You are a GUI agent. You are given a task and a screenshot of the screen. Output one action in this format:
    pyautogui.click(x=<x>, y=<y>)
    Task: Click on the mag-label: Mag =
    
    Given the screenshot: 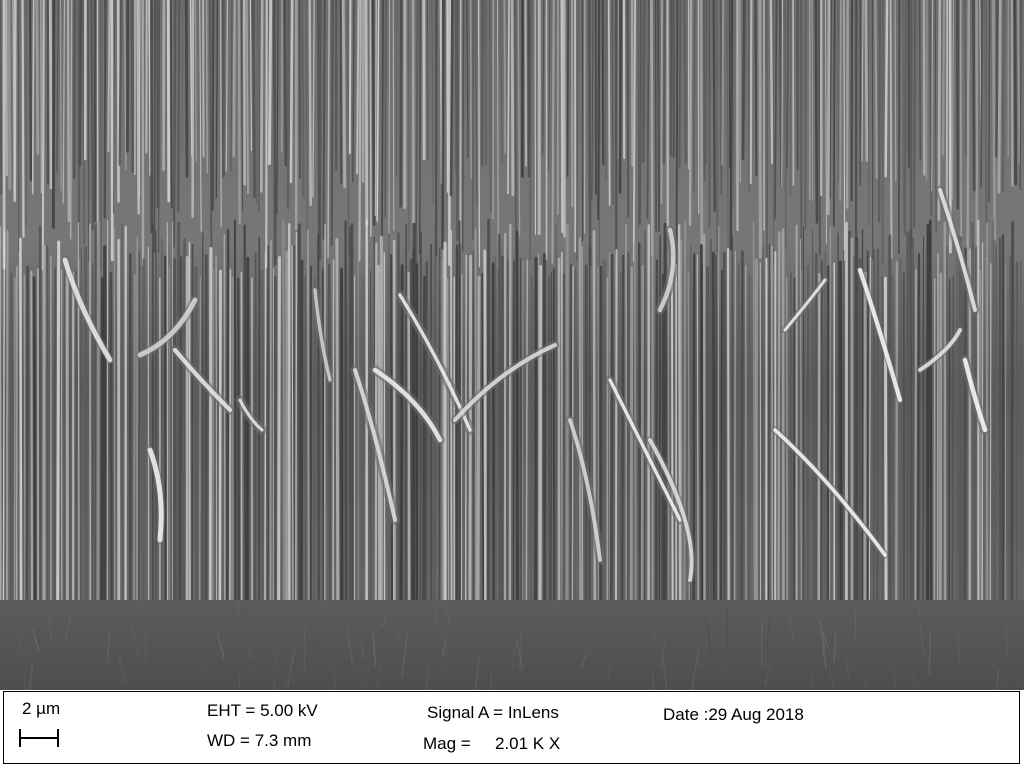 What is the action you would take?
    pyautogui.click(x=447, y=743)
    